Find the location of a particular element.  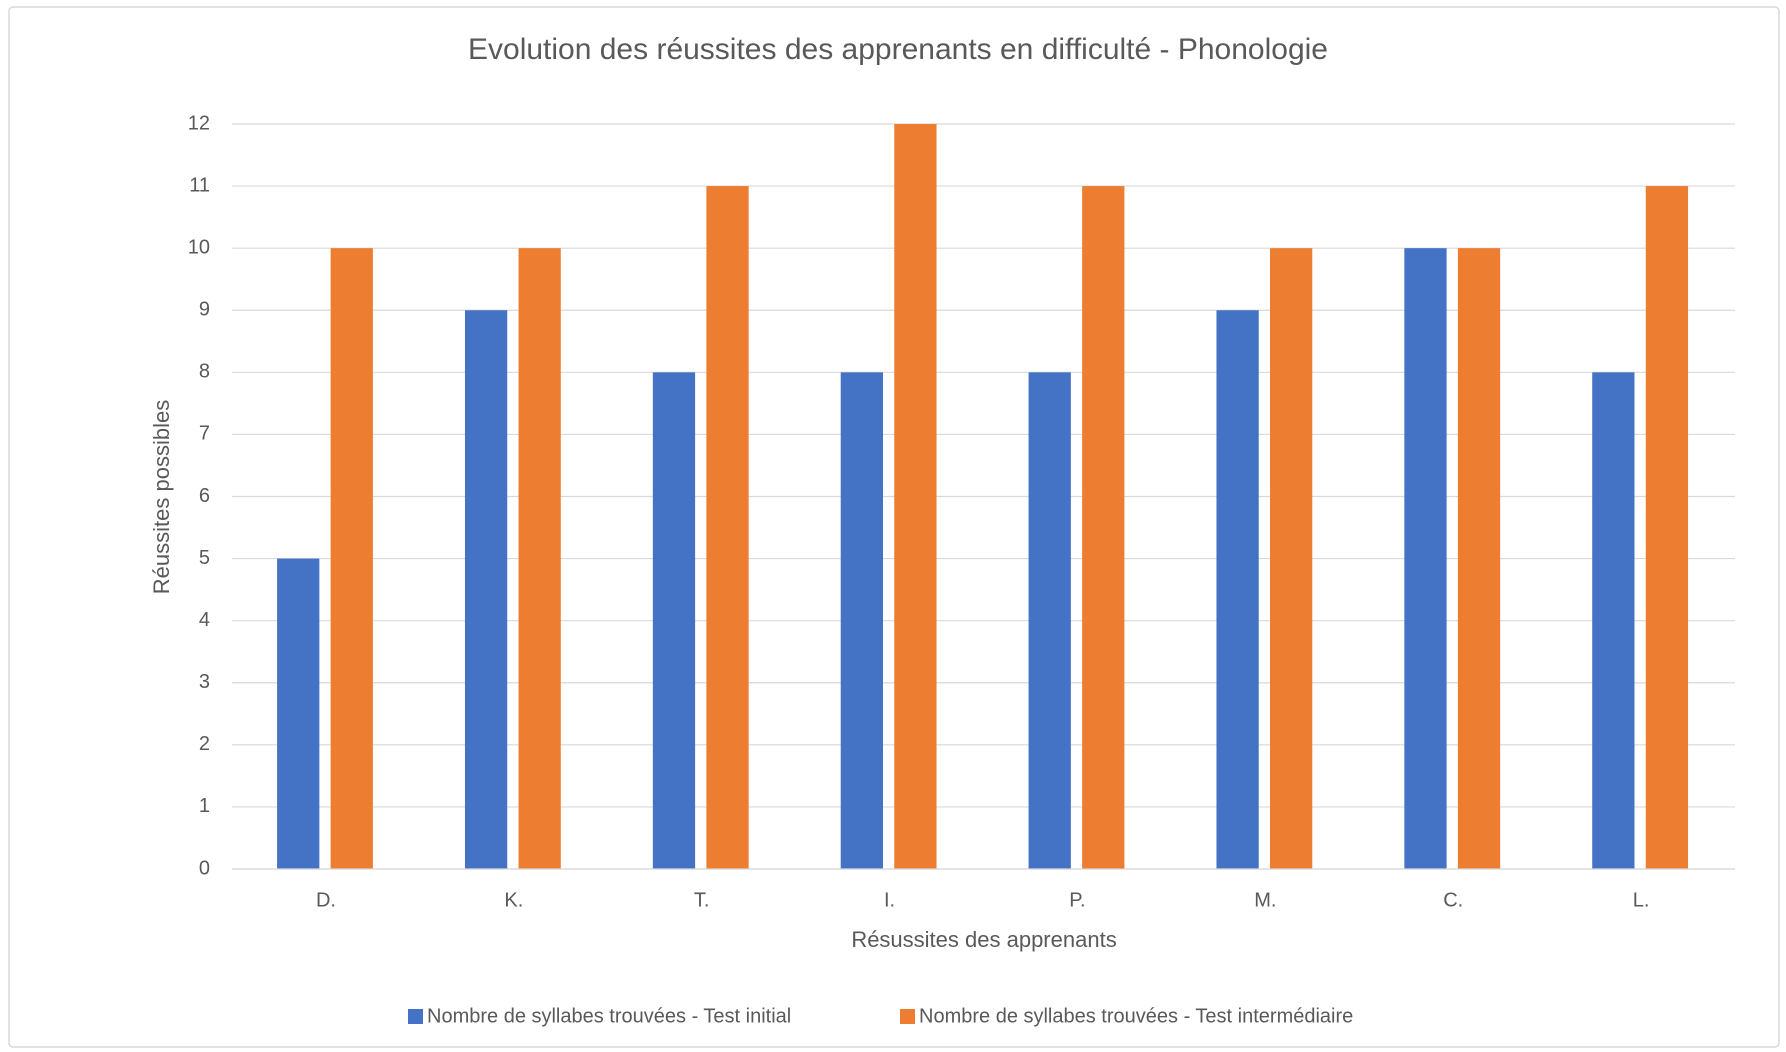

x-axis-title: Résussites des apprenants is located at coordinates (983, 939).